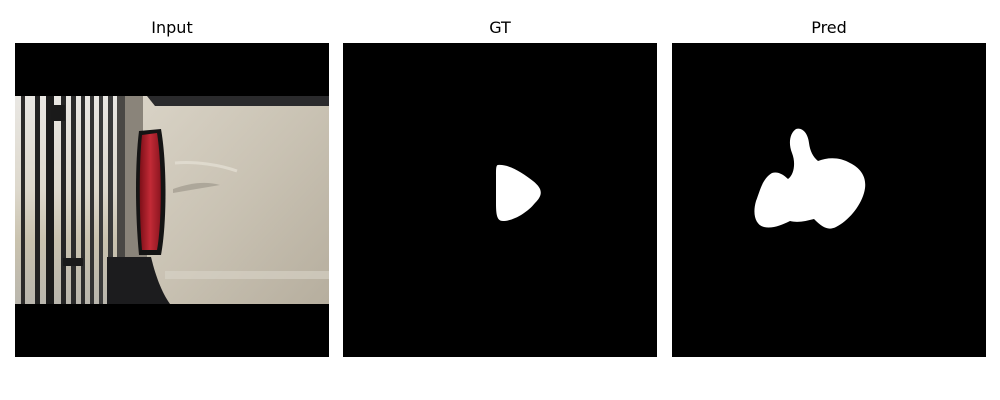 This screenshot has width=1000, height=400. I want to click on gt-mask-region, so click(518, 192).